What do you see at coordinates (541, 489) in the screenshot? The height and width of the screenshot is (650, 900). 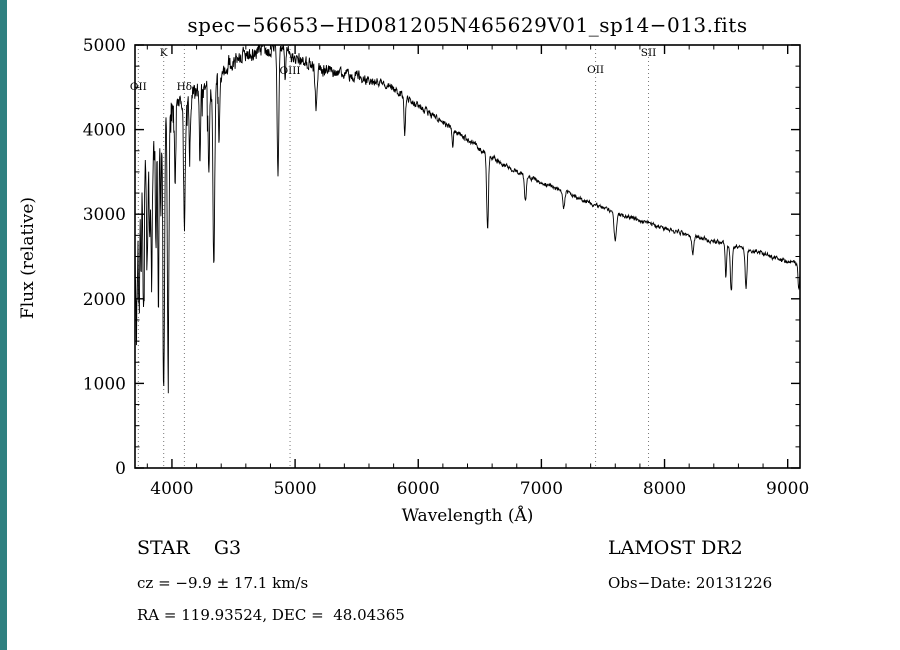 I see `x-tick-label: 7000` at bounding box center [541, 489].